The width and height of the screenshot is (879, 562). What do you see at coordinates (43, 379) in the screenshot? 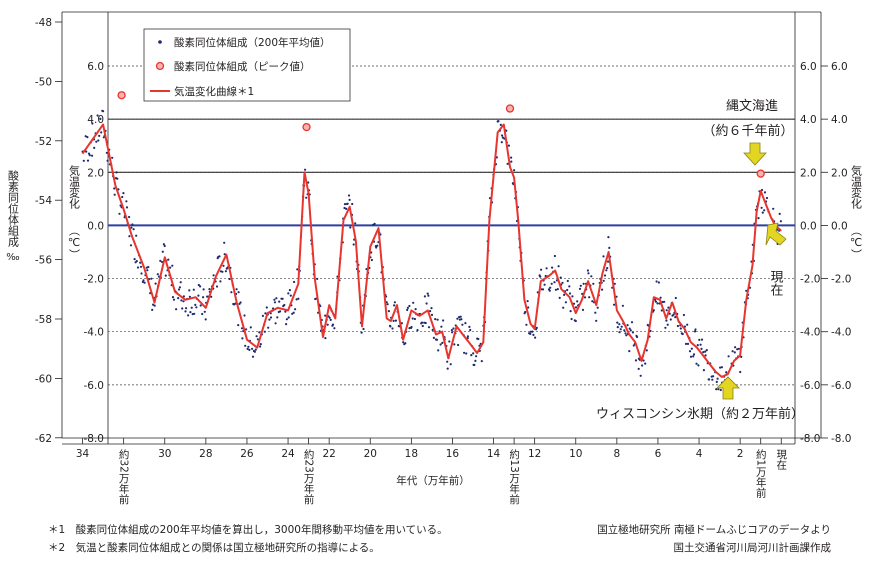
I see `left-tick-label: -60` at bounding box center [43, 379].